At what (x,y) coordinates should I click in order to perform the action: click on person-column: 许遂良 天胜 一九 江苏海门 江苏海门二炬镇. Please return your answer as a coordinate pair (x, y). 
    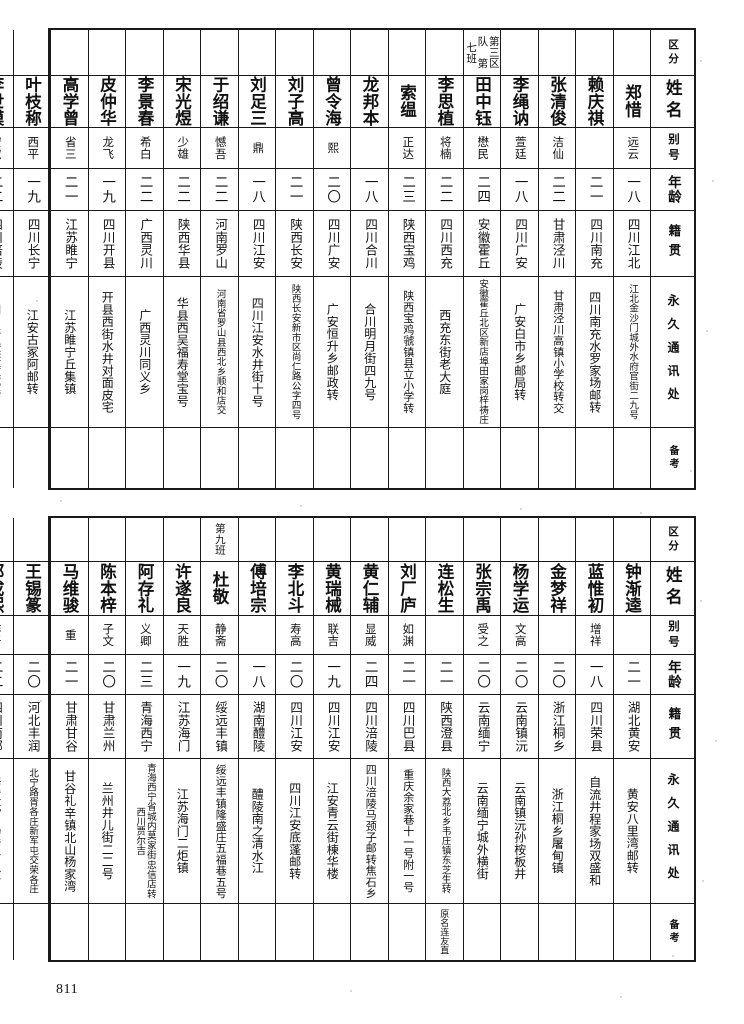
    Looking at the image, I should click on (181, 739).